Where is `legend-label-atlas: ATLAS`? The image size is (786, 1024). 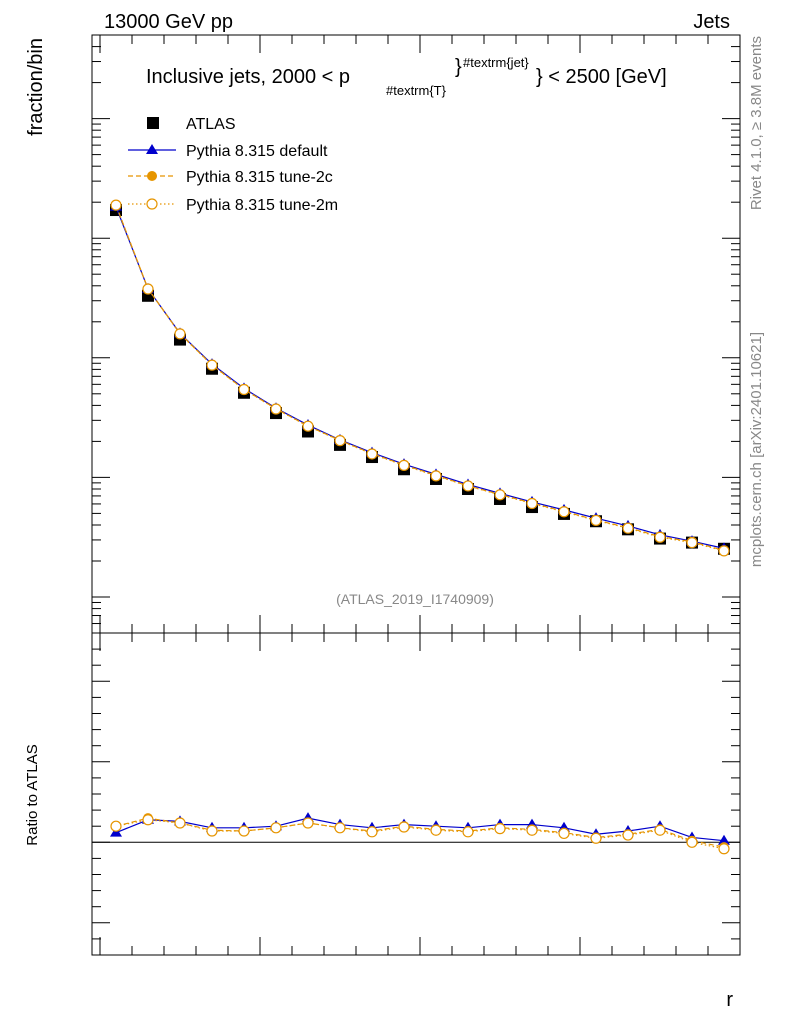 legend-label-atlas: ATLAS is located at coordinates (211, 124).